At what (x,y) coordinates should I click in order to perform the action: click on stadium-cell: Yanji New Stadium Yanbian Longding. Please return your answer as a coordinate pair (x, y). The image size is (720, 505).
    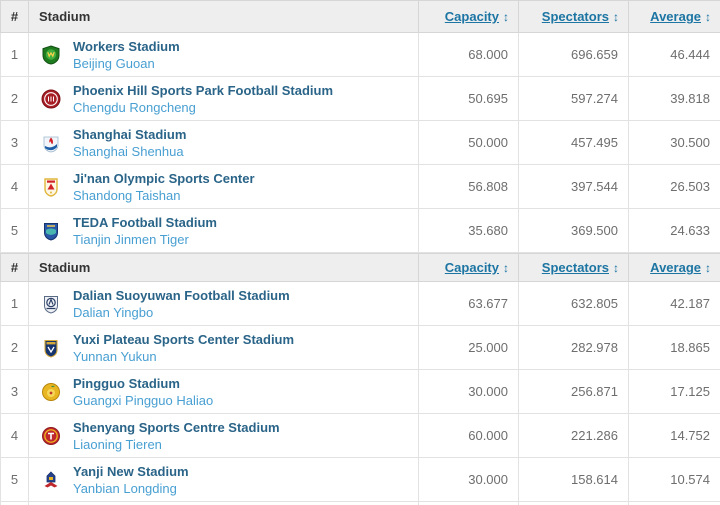
    Looking at the image, I should click on (223, 479).